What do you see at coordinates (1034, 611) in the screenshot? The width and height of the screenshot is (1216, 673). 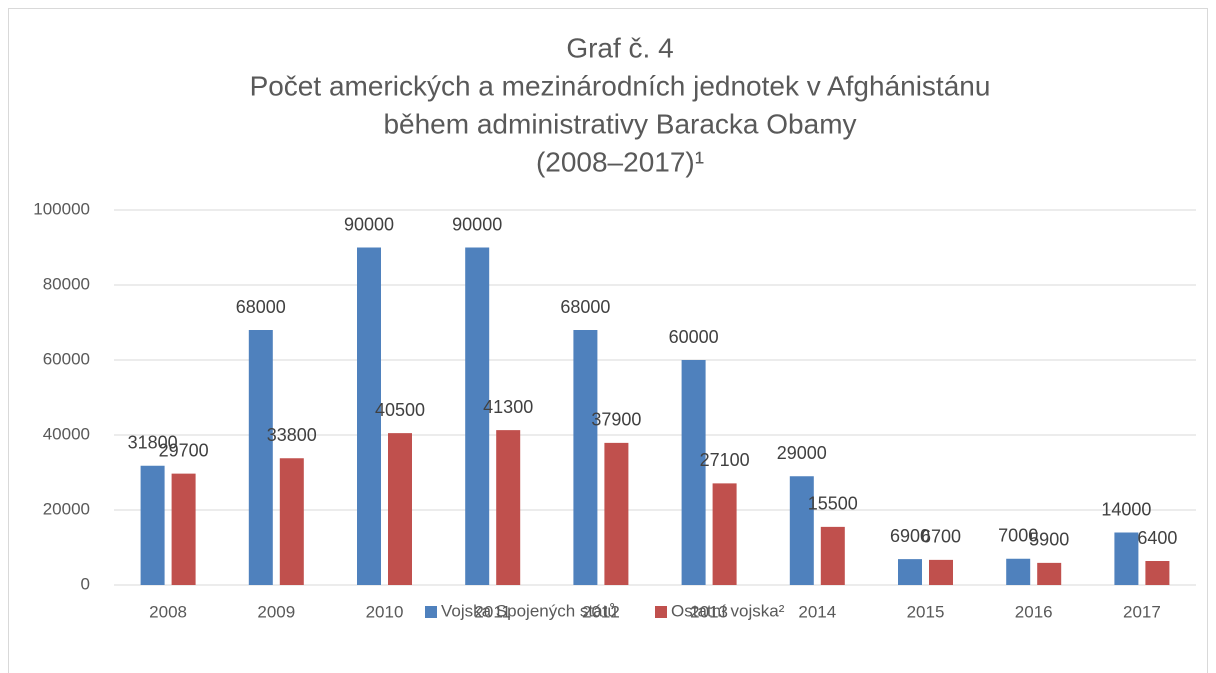 I see `x-tick-label: 2016` at bounding box center [1034, 611].